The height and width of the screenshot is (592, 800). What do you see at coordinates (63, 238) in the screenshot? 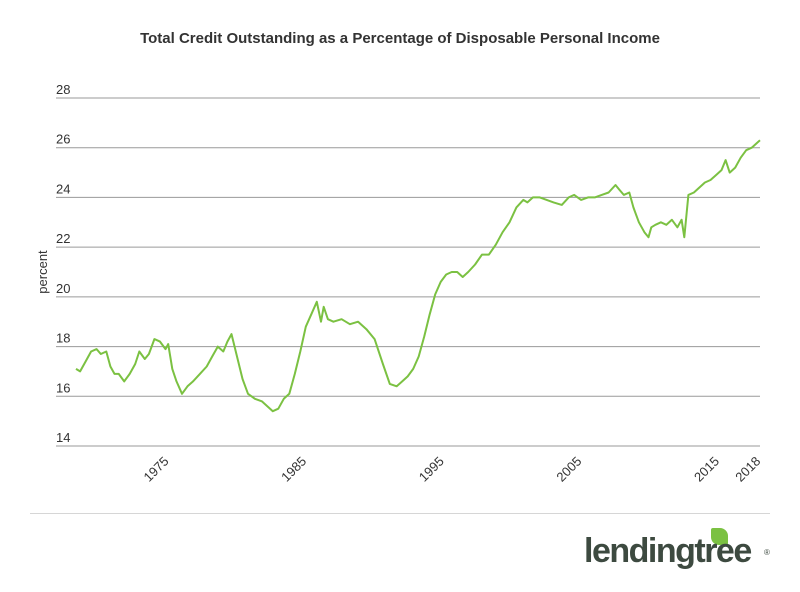
I see `y-tick-label: 22` at bounding box center [63, 238].